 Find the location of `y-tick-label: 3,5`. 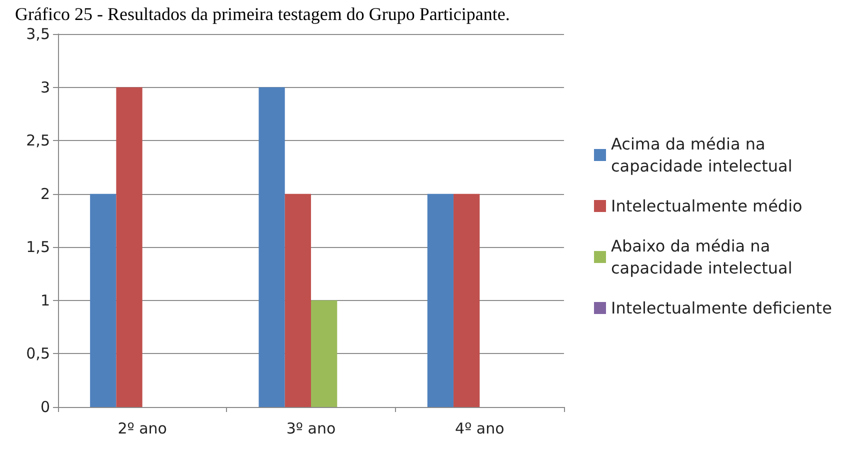

y-tick-label: 3,5 is located at coordinates (38, 34).